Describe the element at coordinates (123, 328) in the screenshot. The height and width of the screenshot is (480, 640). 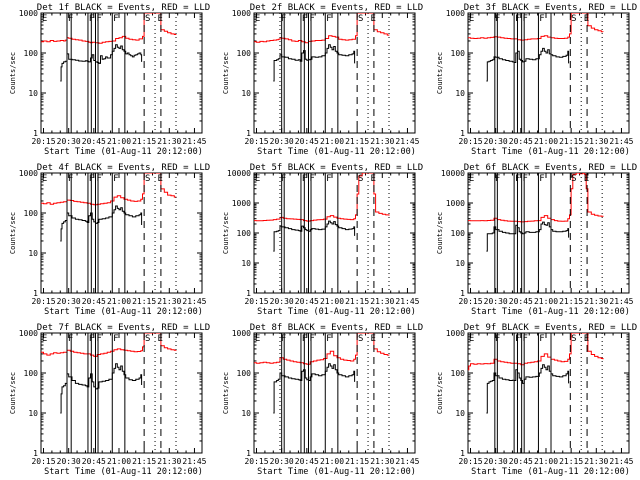
I see `chart-title: Det 7f BLACK = Events, RED = LLD` at that location.